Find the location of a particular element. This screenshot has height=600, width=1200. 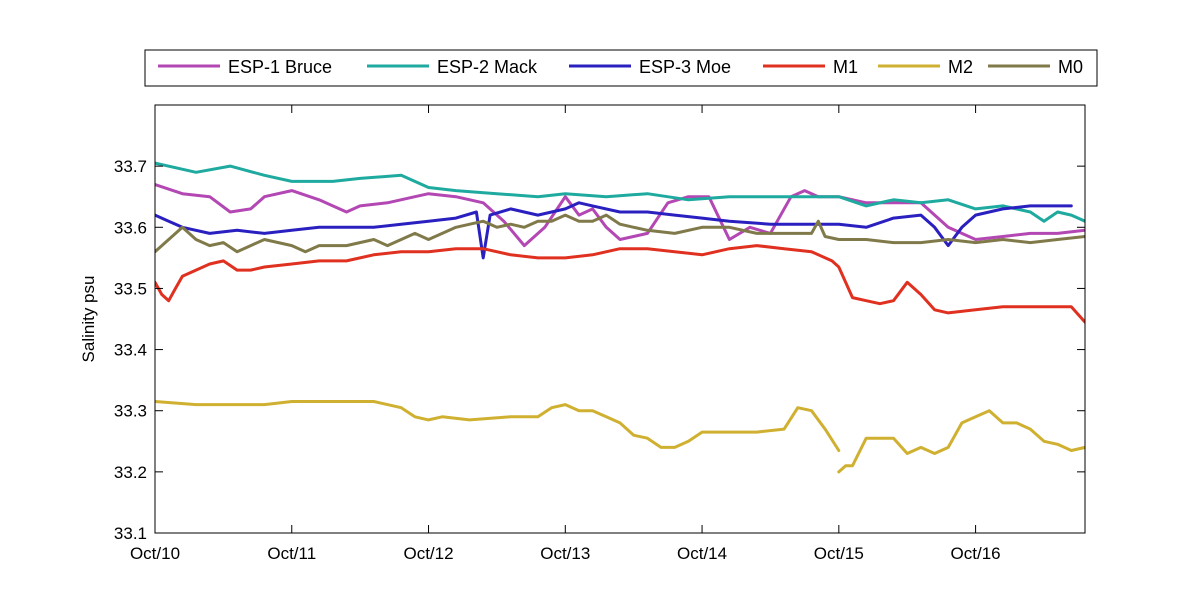

legend: ESP-1 Bruce ESP-2 Mack ESP-3 Moe M1 M2 M0 is located at coordinates (621, 68).